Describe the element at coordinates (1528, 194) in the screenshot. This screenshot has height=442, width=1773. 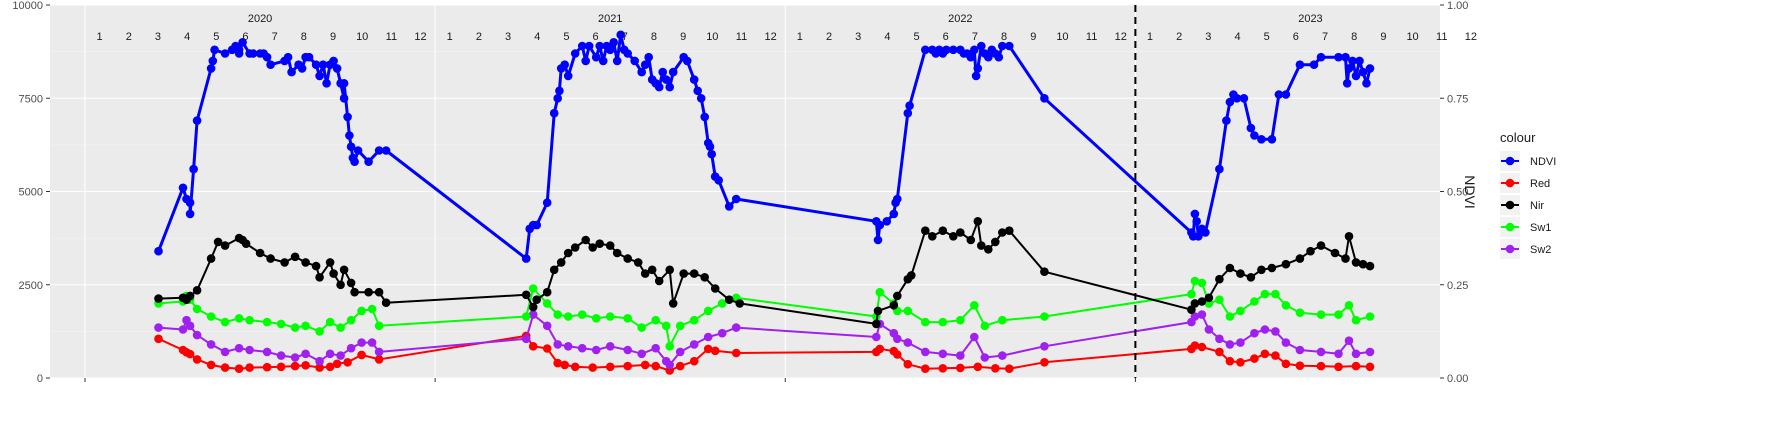
I see `legend: colour NDVI Red Nir Sw1 Sw2` at that location.